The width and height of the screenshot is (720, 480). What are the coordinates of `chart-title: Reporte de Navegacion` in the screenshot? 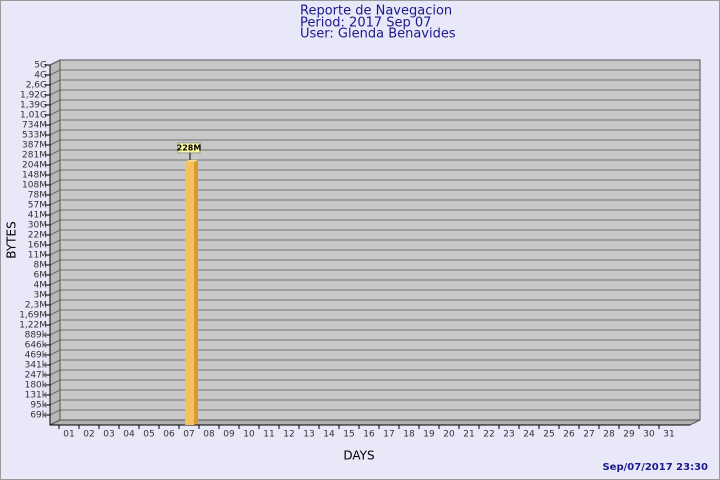 It's located at (376, 11).